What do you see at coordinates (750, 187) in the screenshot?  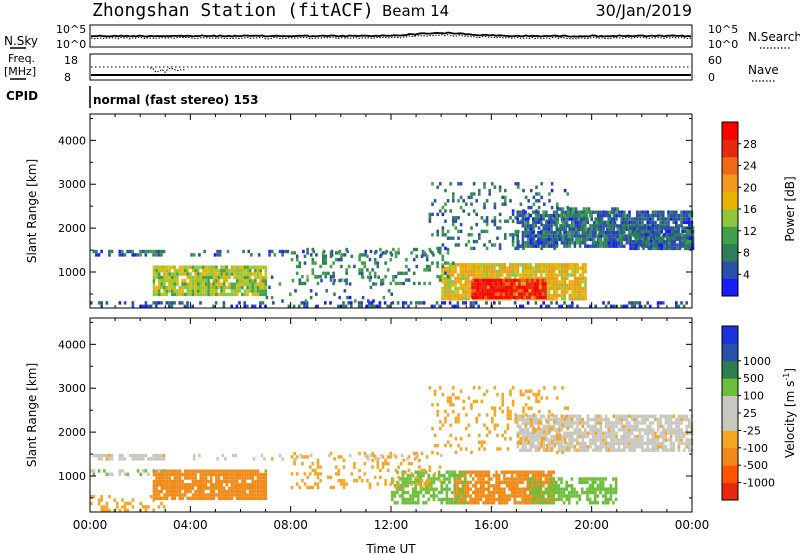 I see `power-colorbar-tick: 20` at bounding box center [750, 187].